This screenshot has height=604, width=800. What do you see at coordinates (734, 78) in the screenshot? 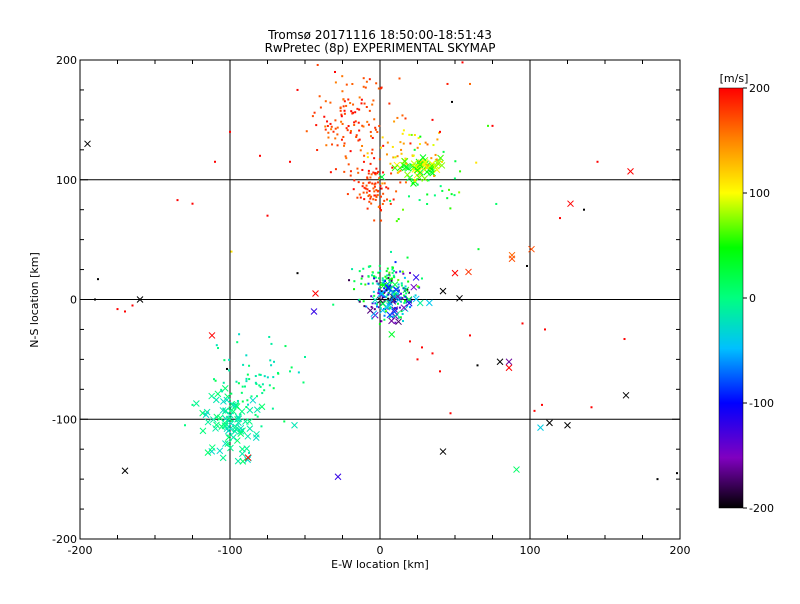
I see `colorbar-label: [m/s]` at bounding box center [734, 78].